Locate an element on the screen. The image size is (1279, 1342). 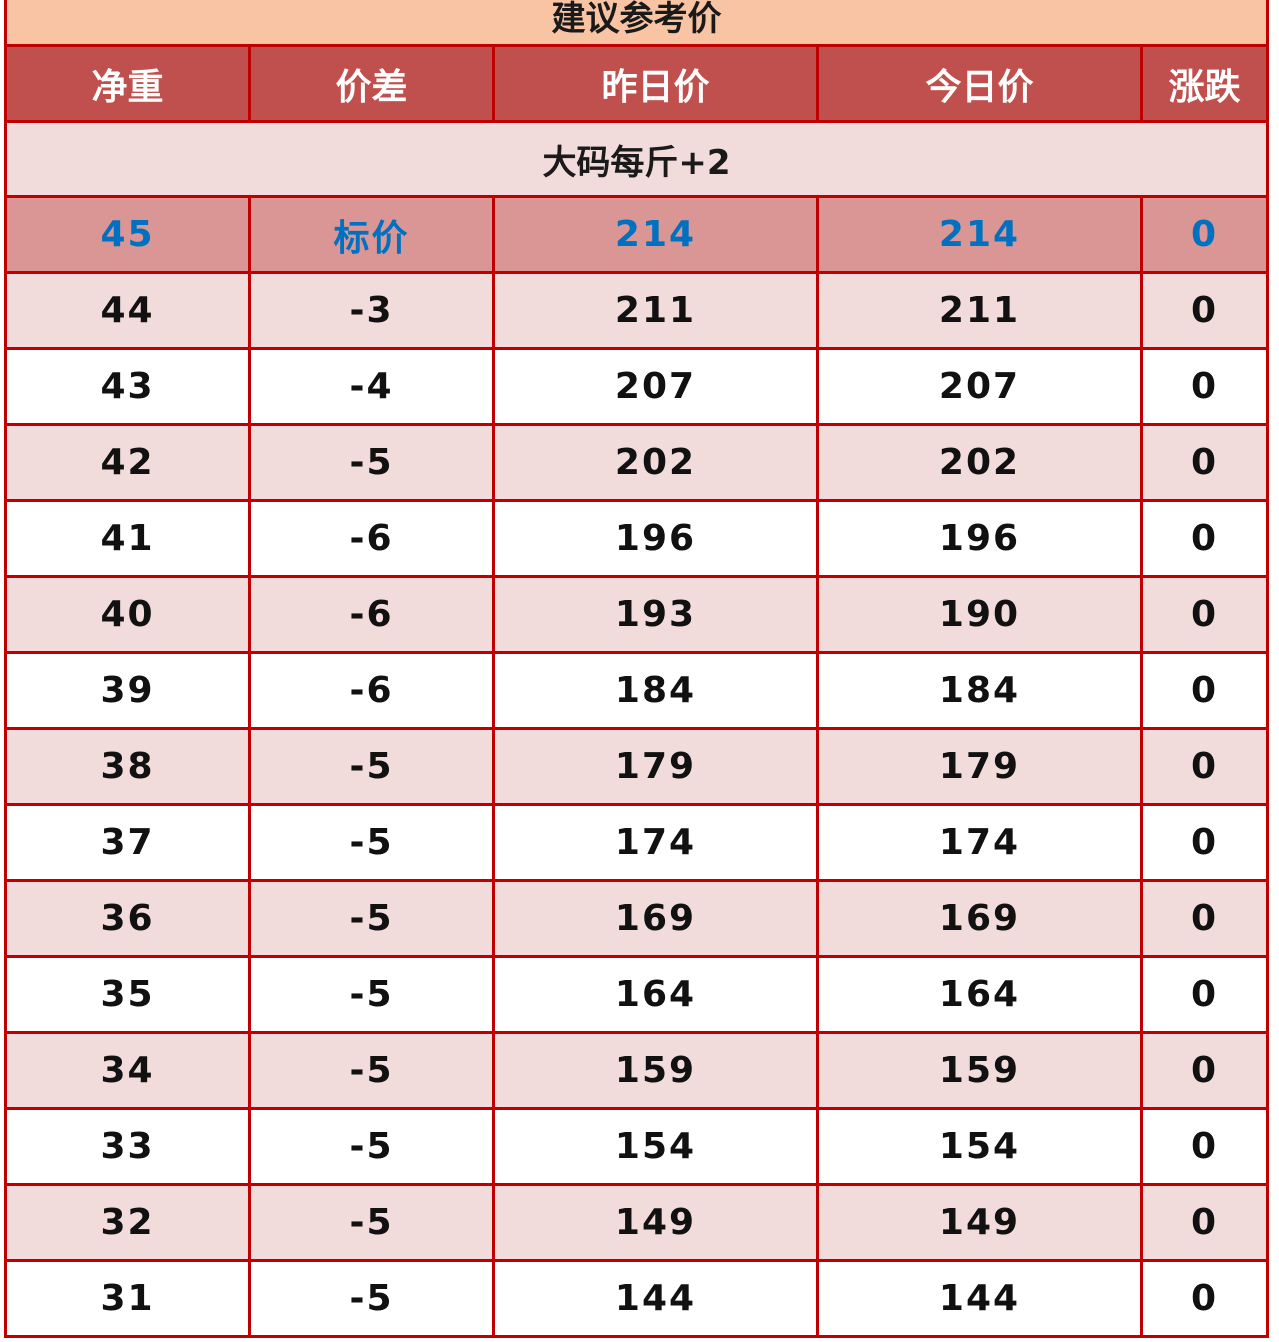
table-row: 38 -5 179 179 0 is located at coordinates (637, 766).